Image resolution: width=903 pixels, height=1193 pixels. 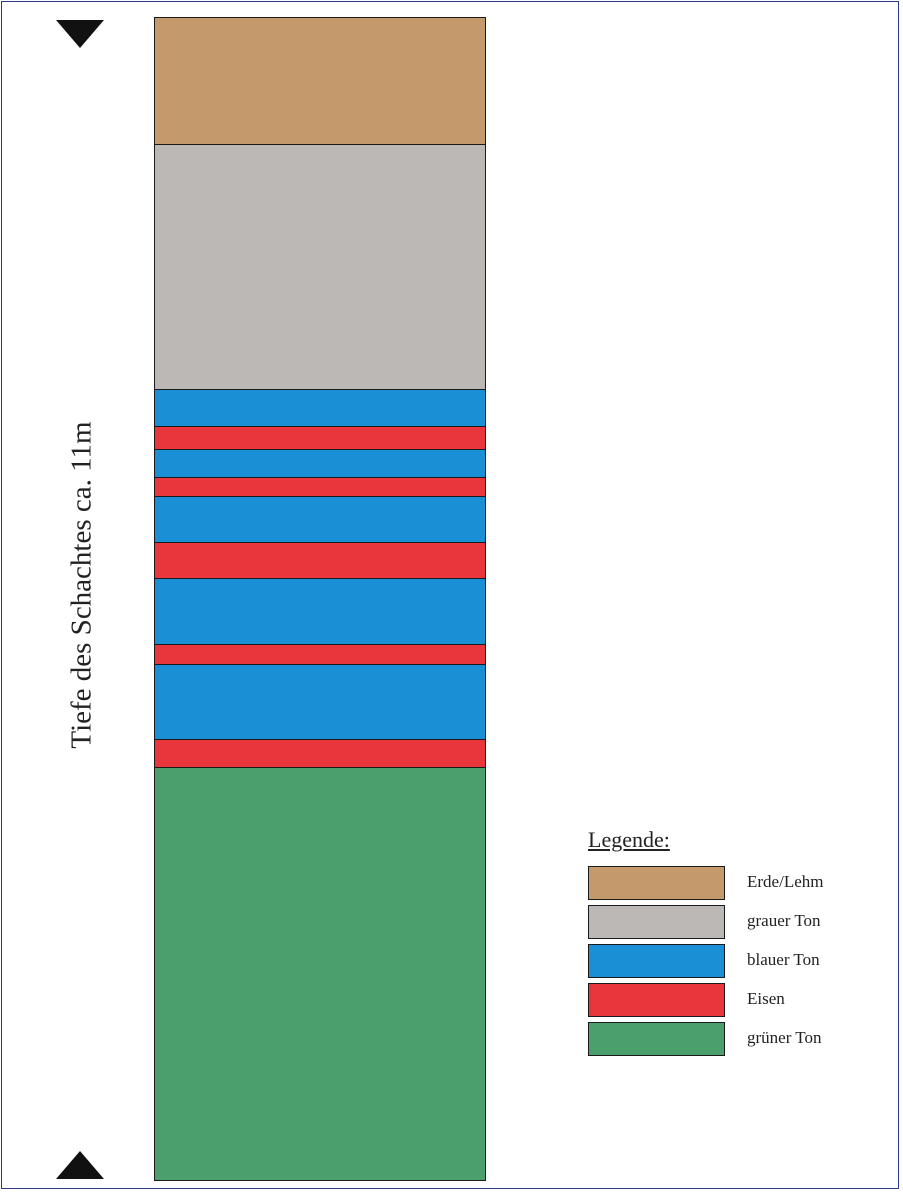 I want to click on legend-title: Legende:, so click(x=629, y=839).